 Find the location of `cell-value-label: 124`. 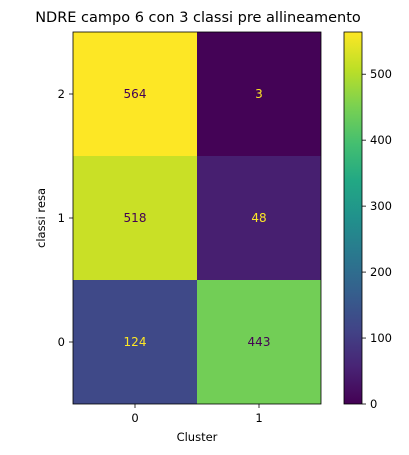

cell-value-label: 124 is located at coordinates (135, 342).